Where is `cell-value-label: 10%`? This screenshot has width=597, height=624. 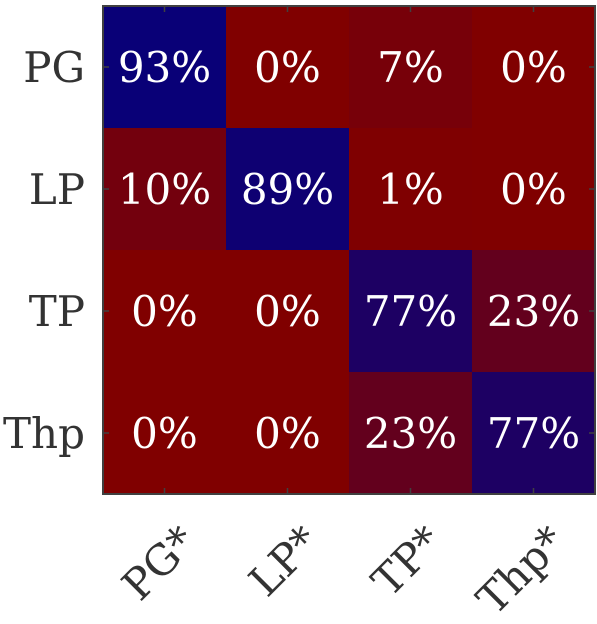 cell-value-label: 10% is located at coordinates (164, 189).